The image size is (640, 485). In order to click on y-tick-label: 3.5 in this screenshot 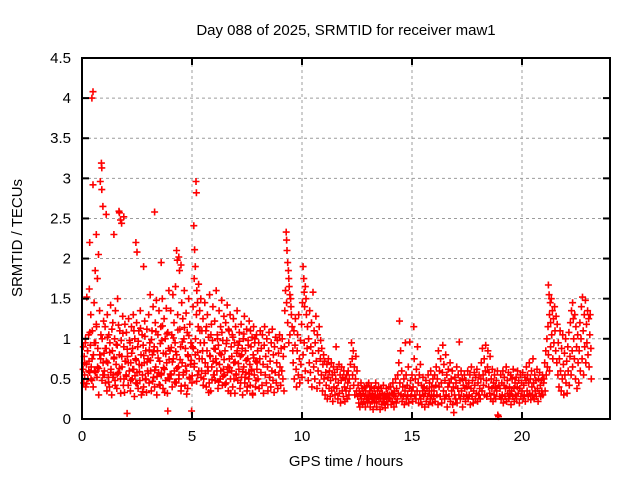, I will do `click(60, 138)`.